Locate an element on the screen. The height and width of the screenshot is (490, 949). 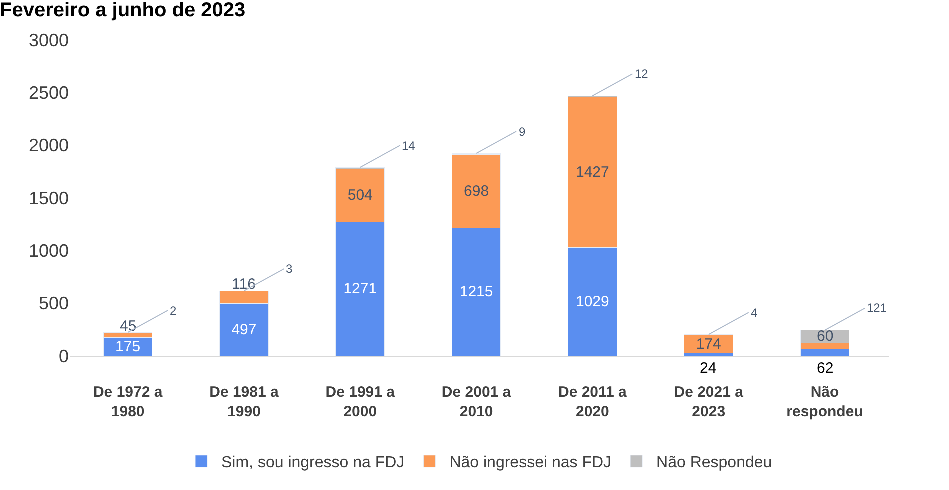
x-tick-label: De 2001 a 2010 is located at coordinates (477, 402).